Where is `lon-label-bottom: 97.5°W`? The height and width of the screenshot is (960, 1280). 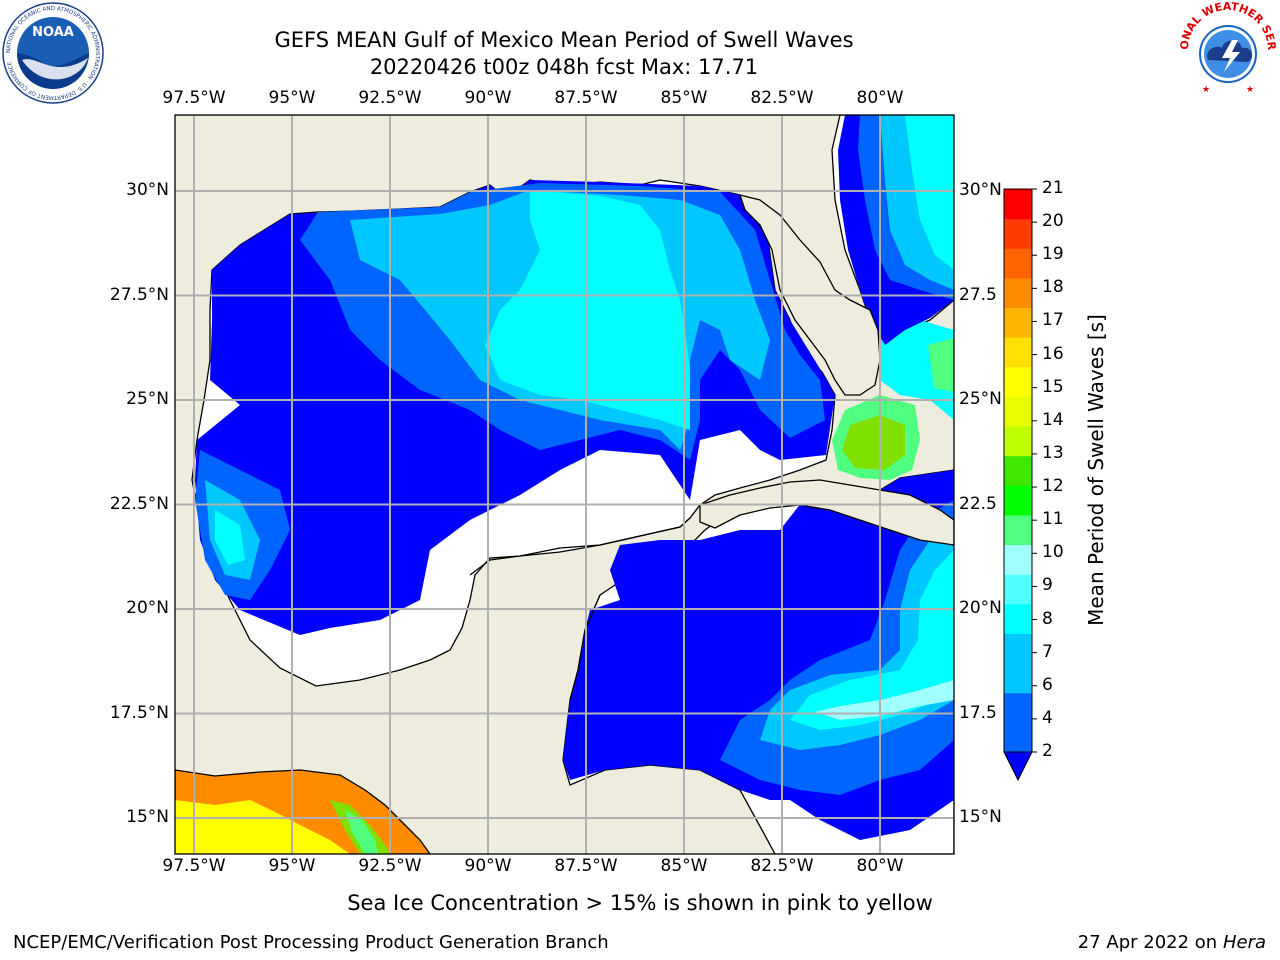 lon-label-bottom: 97.5°W is located at coordinates (194, 866).